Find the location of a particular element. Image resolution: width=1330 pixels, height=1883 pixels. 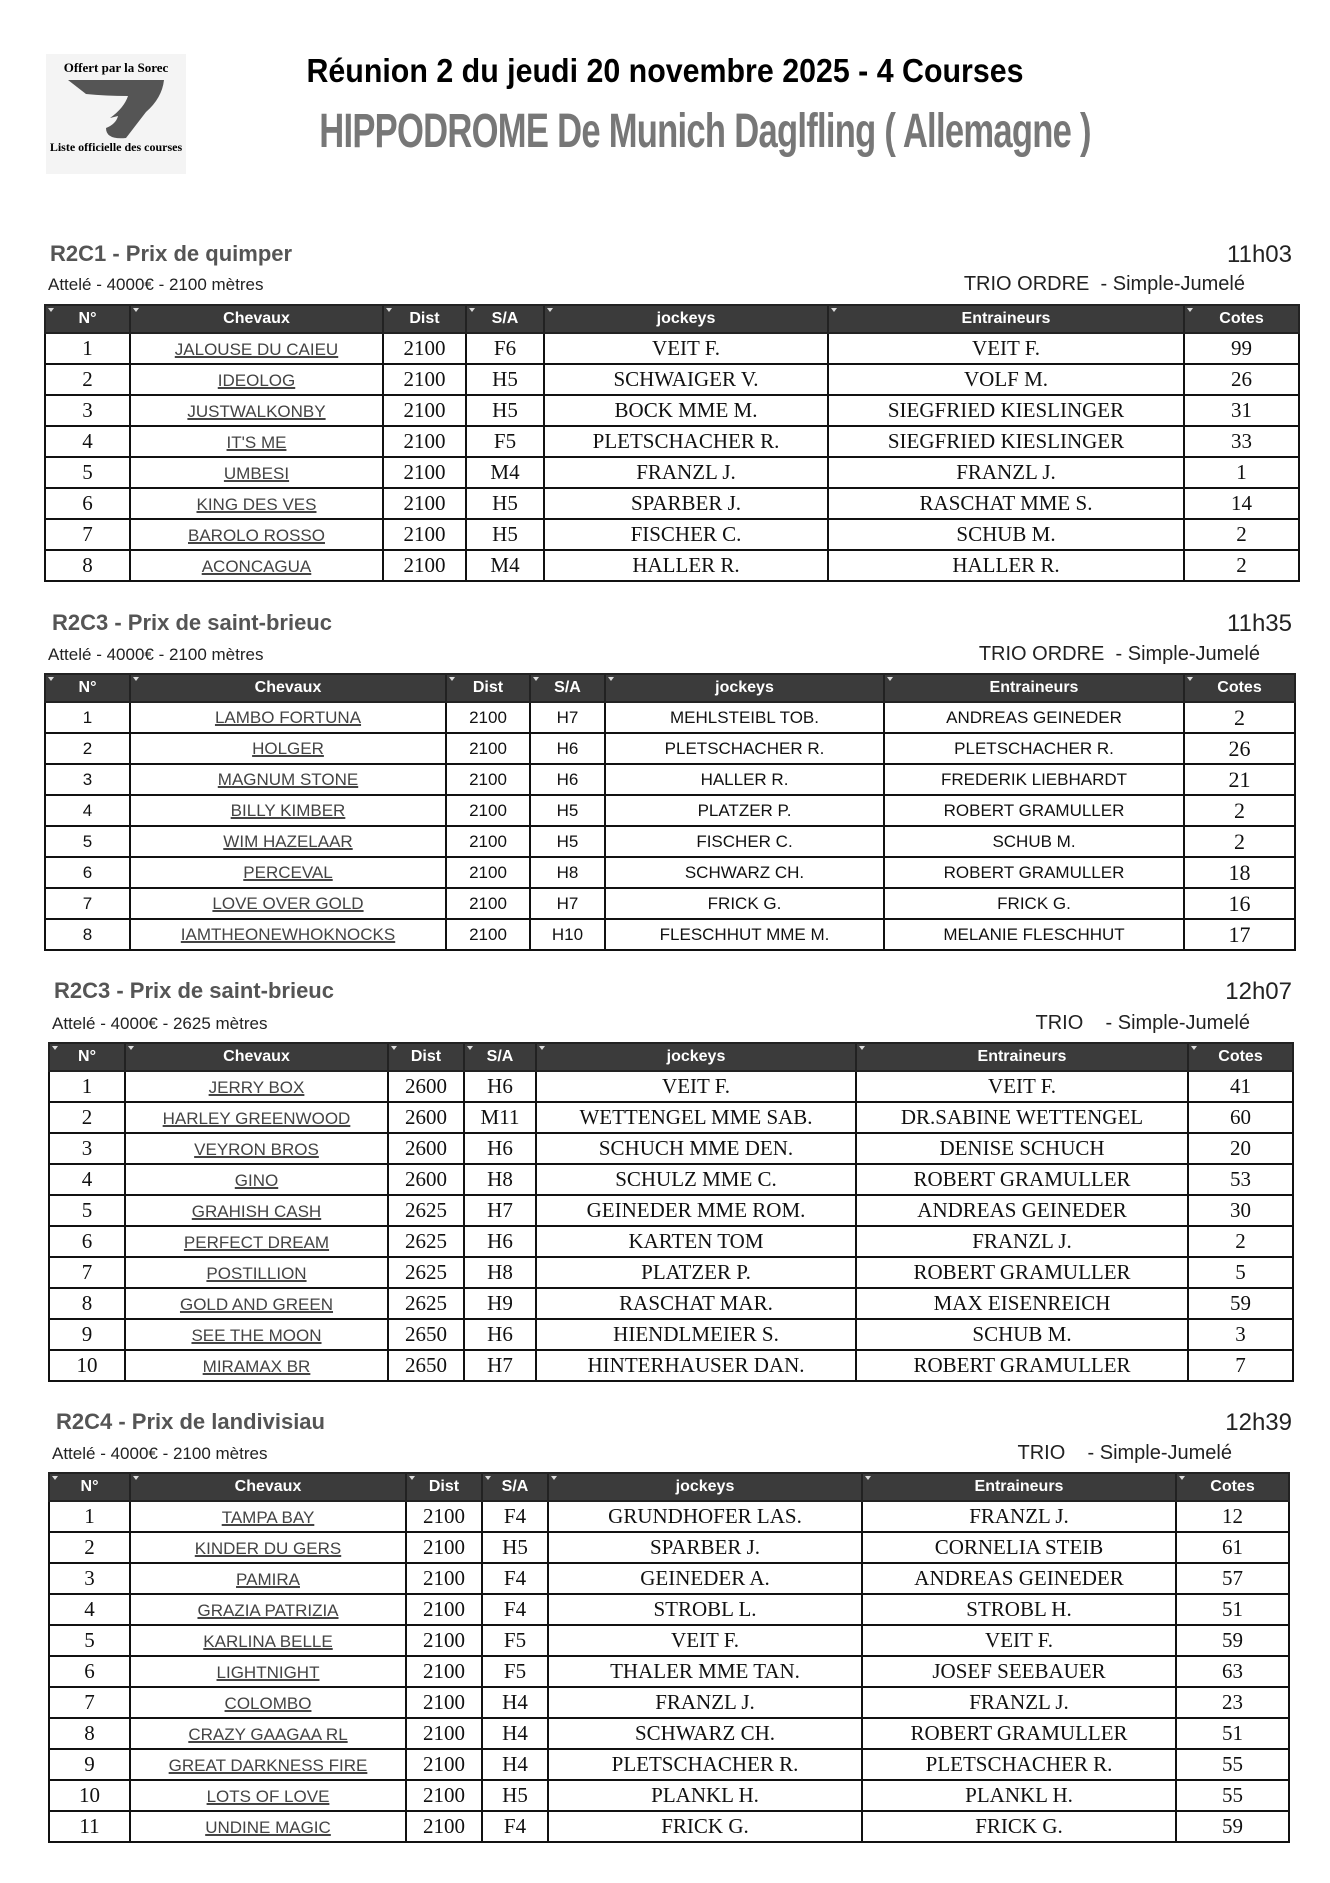

cell-horse: MIRAMAX BR is located at coordinates (256, 1365).